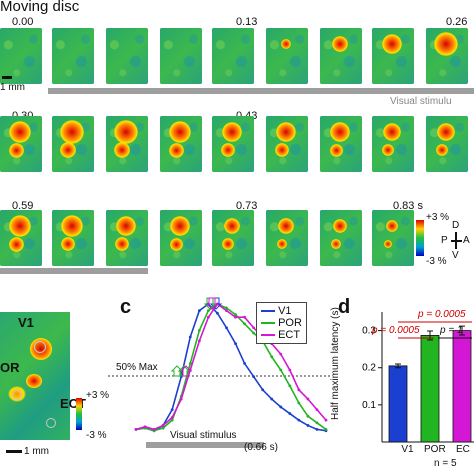 The height and width of the screenshot is (474, 474). I want to click on legend: V1 POR ECT, so click(281, 323).